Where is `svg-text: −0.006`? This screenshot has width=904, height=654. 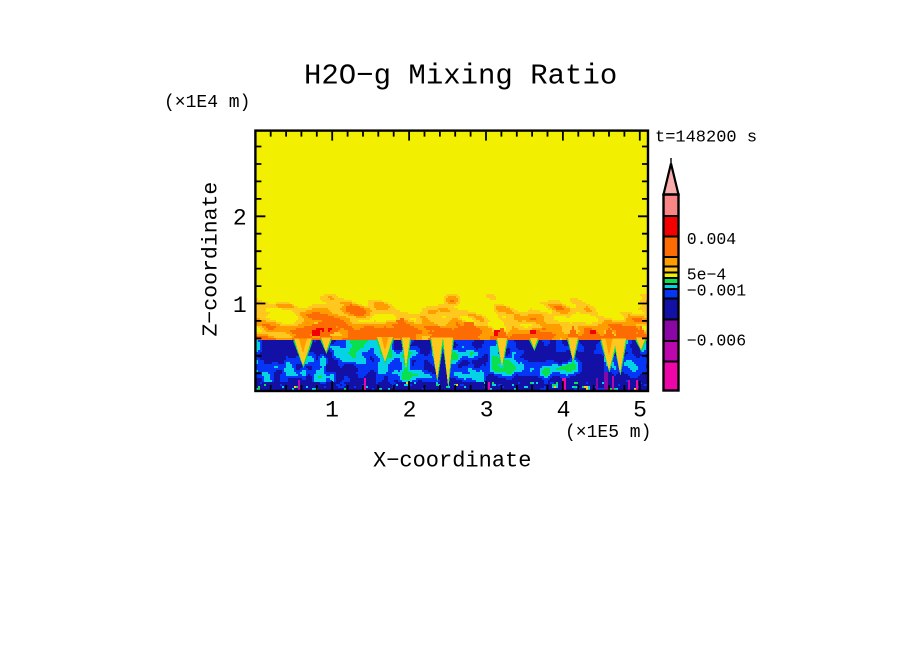 svg-text: −0.006 is located at coordinates (716, 341).